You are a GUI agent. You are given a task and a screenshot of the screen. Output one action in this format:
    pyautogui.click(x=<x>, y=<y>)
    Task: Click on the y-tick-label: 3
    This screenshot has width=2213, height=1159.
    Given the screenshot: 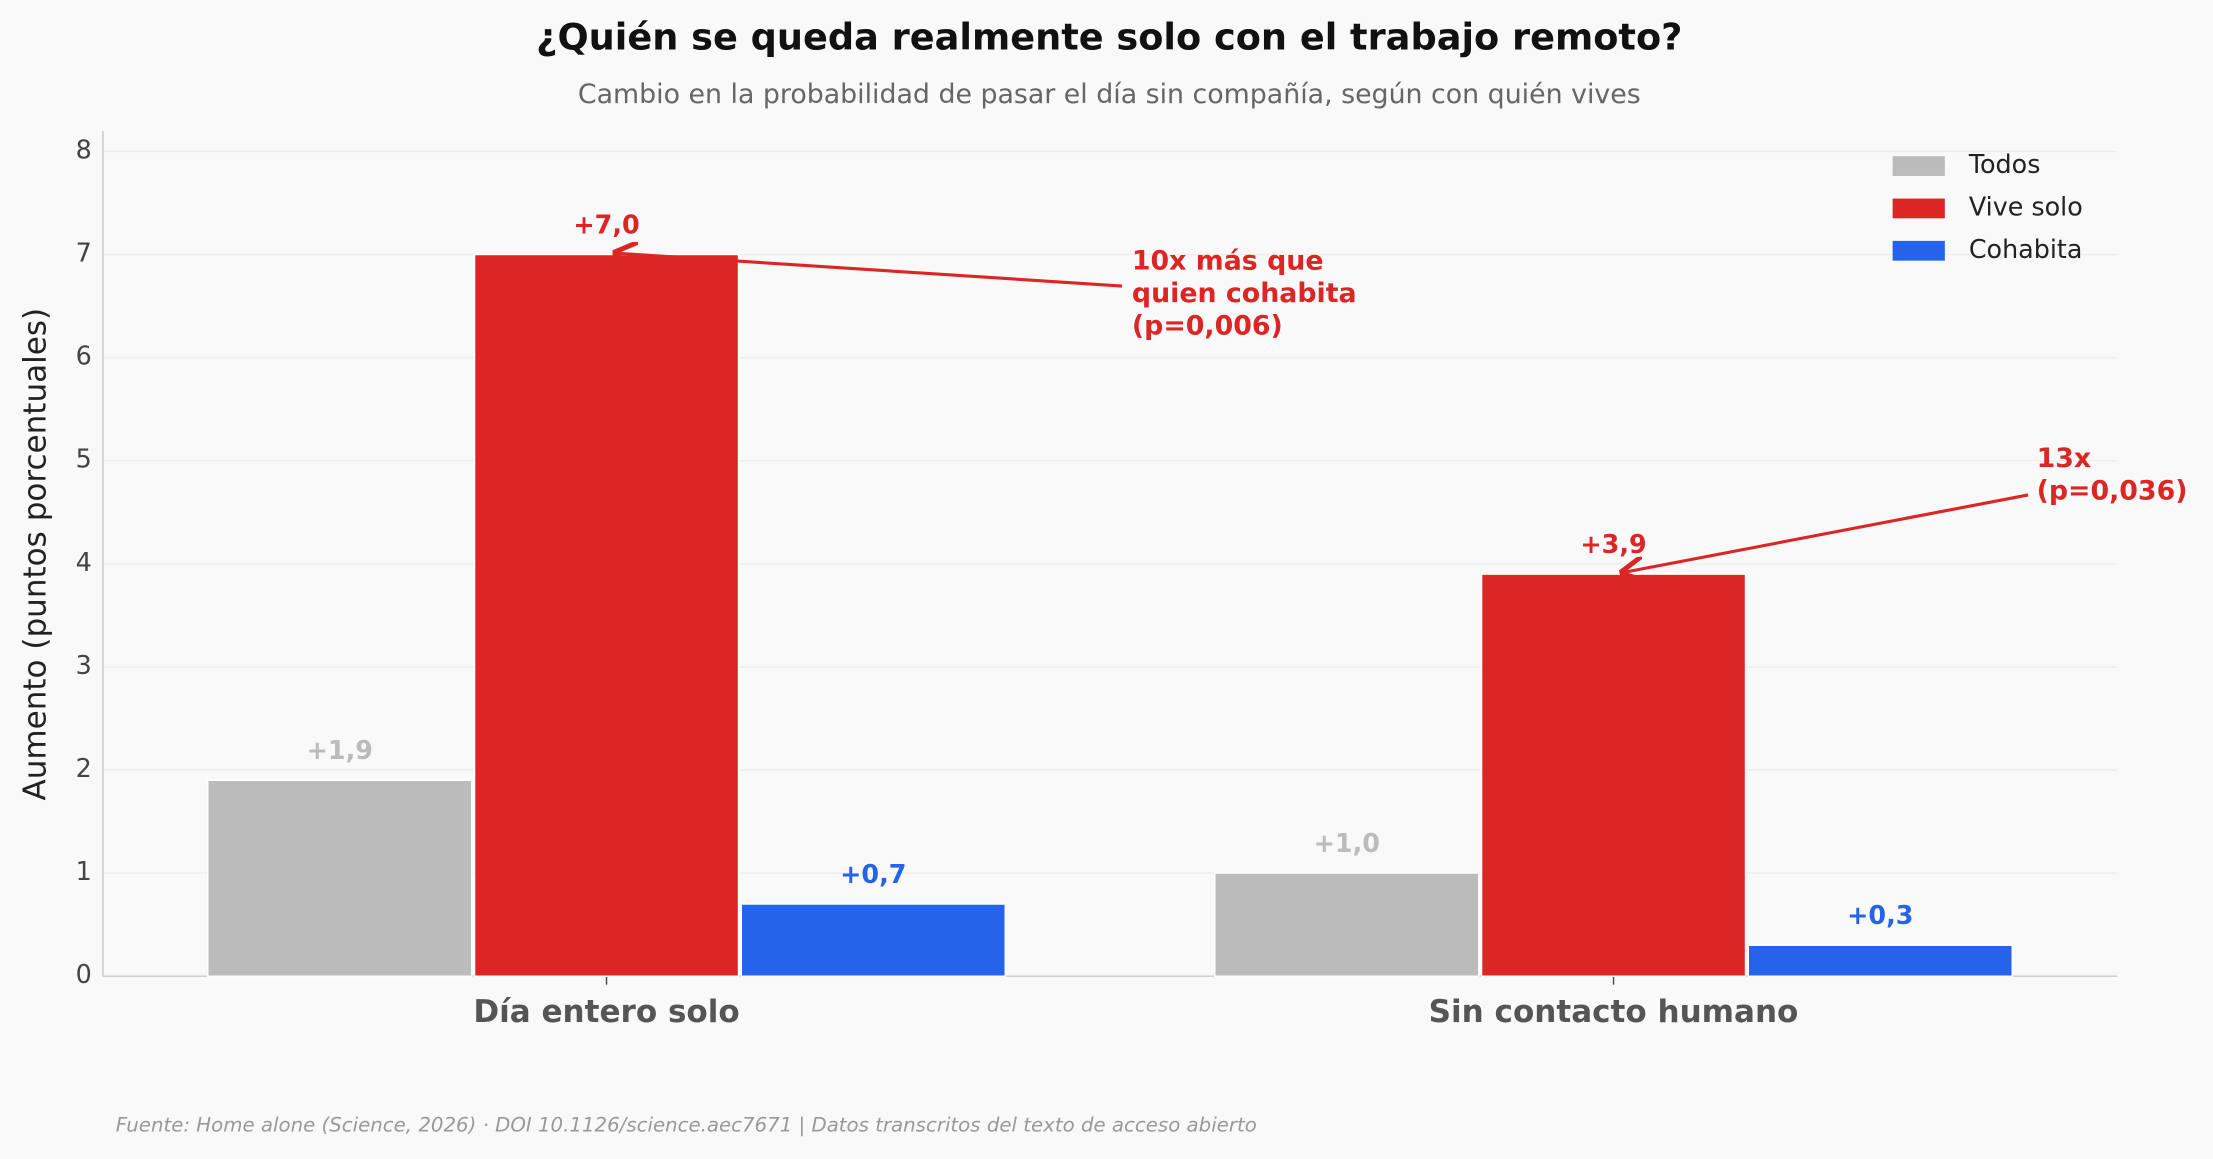 What is the action you would take?
    pyautogui.click(x=84, y=665)
    